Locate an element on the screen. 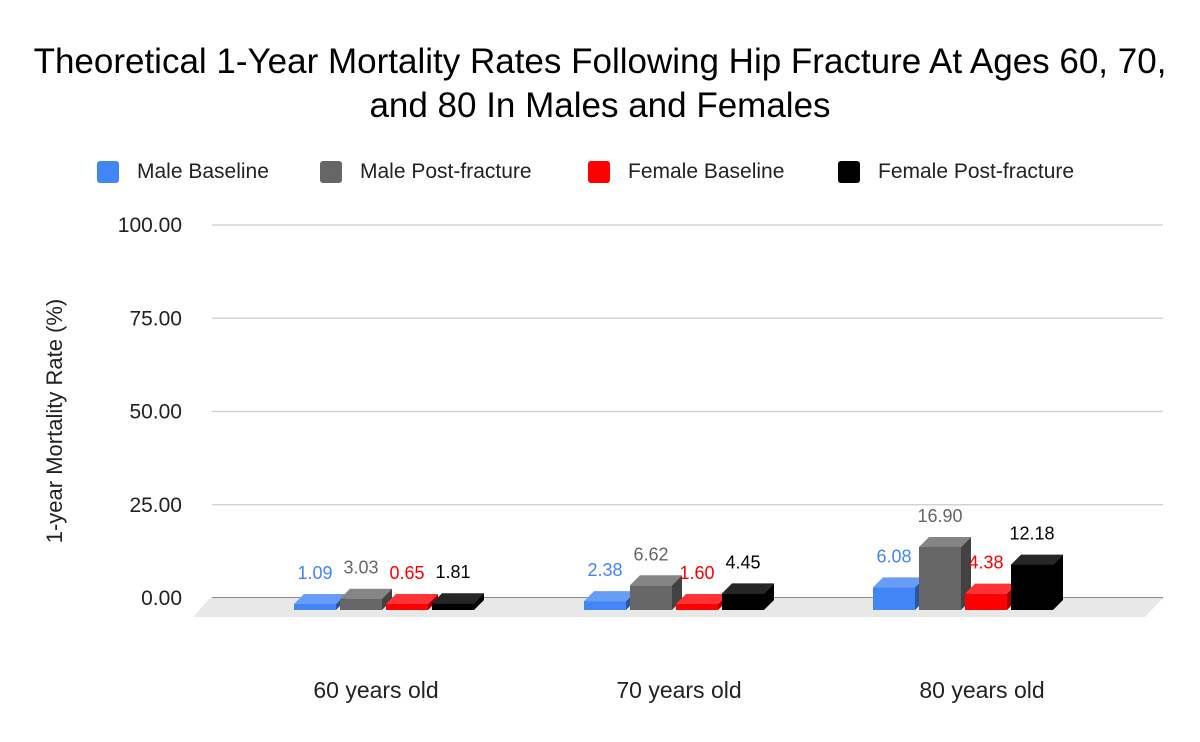 The height and width of the screenshot is (742, 1200). y-tick-label: 50.00 is located at coordinates (155, 412).